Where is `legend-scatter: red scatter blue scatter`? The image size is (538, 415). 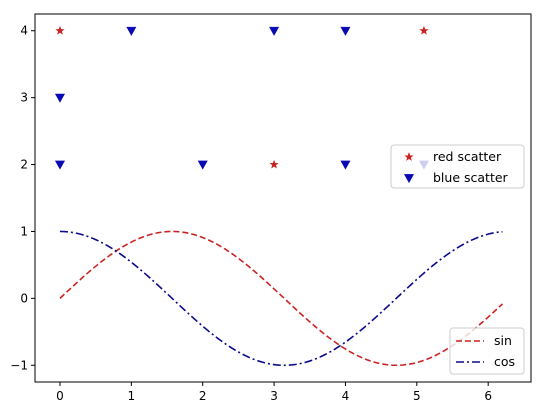 legend-scatter: red scatter blue scatter is located at coordinates (457, 166).